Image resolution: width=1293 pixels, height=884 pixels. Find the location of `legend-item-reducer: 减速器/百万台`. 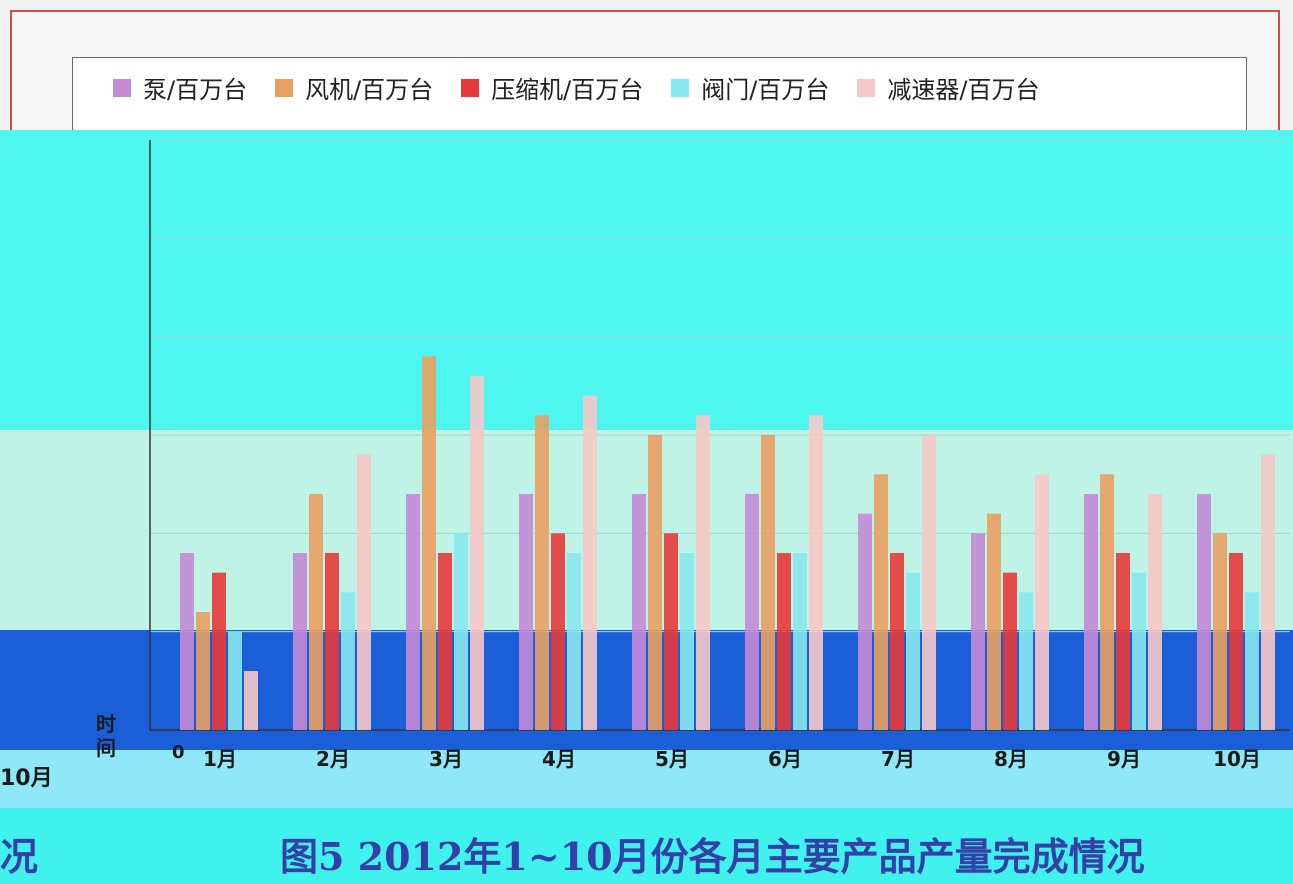

legend-item-reducer: 减速器/百万台 is located at coordinates (948, 87).